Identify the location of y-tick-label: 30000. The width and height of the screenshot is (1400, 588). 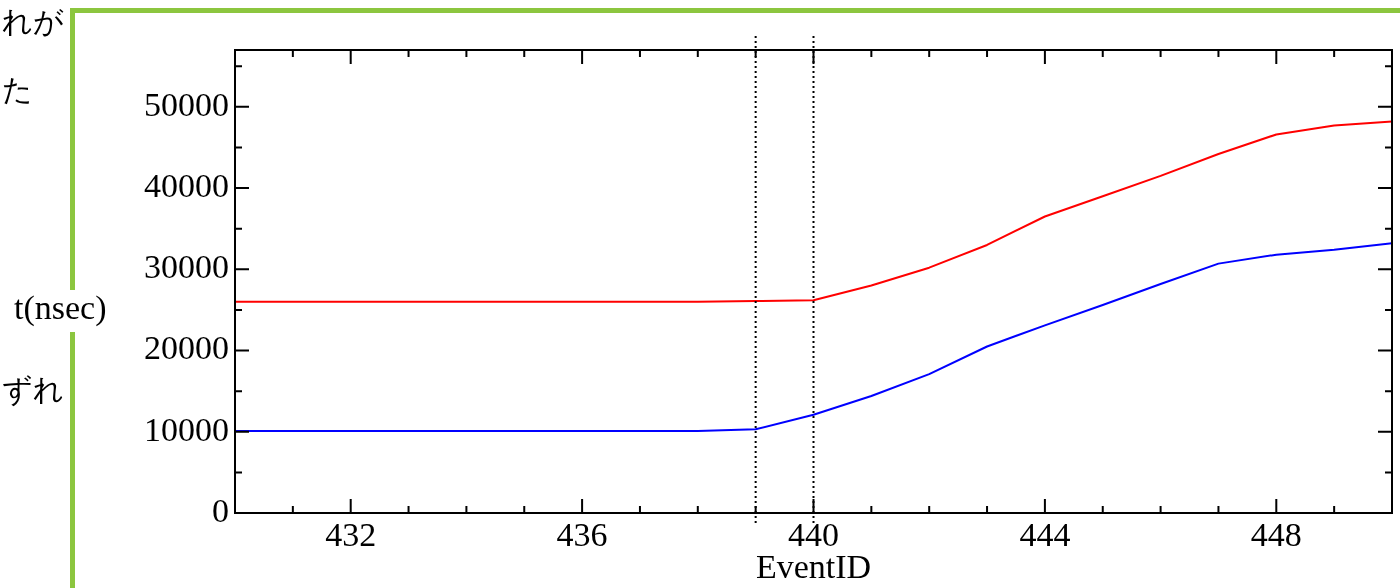
(186, 267).